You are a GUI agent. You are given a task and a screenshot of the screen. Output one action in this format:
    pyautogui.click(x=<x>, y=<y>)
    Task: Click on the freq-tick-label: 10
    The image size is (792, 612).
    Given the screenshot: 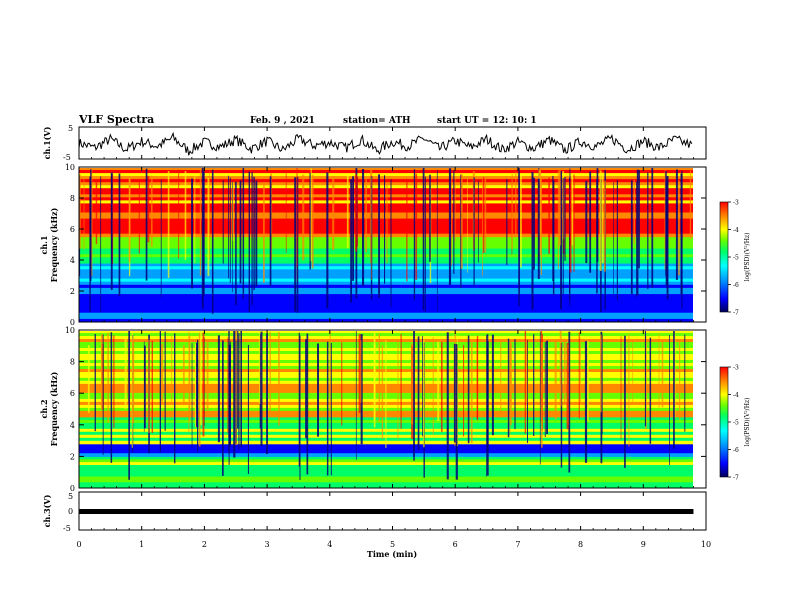 What is the action you would take?
    pyautogui.click(x=70, y=330)
    